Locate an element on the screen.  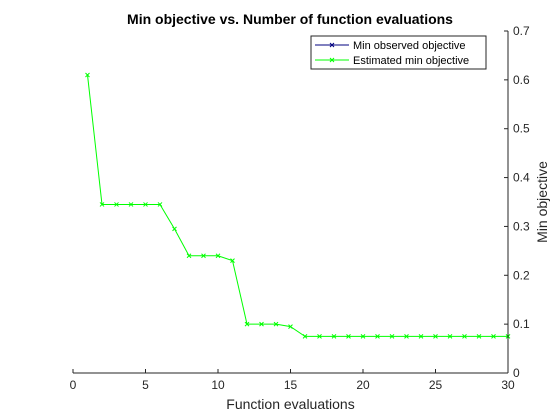
x-tick-label: 15 is located at coordinates (291, 385).